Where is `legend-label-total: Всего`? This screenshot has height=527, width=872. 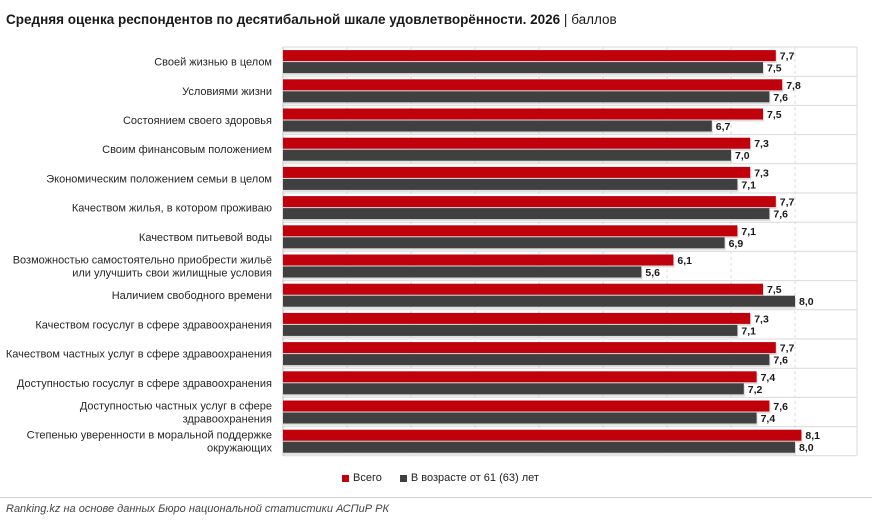
legend-label-total: Всего is located at coordinates (367, 478).